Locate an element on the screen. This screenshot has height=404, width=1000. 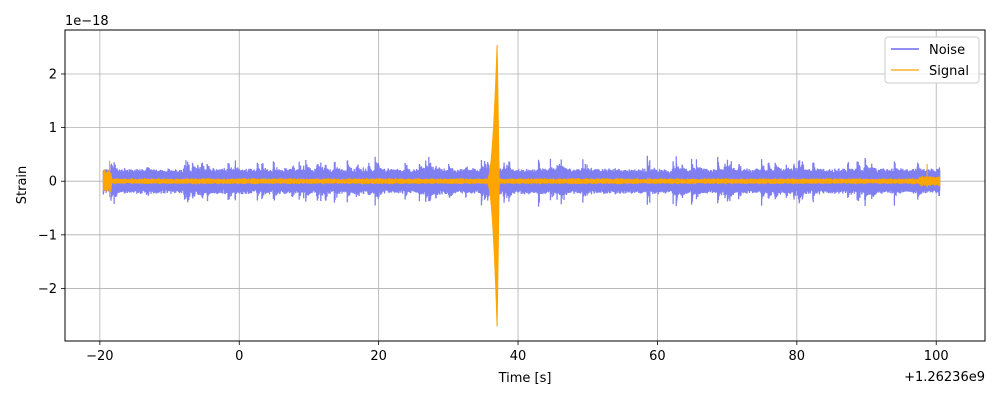
x-tick-label: 0 is located at coordinates (239, 356).